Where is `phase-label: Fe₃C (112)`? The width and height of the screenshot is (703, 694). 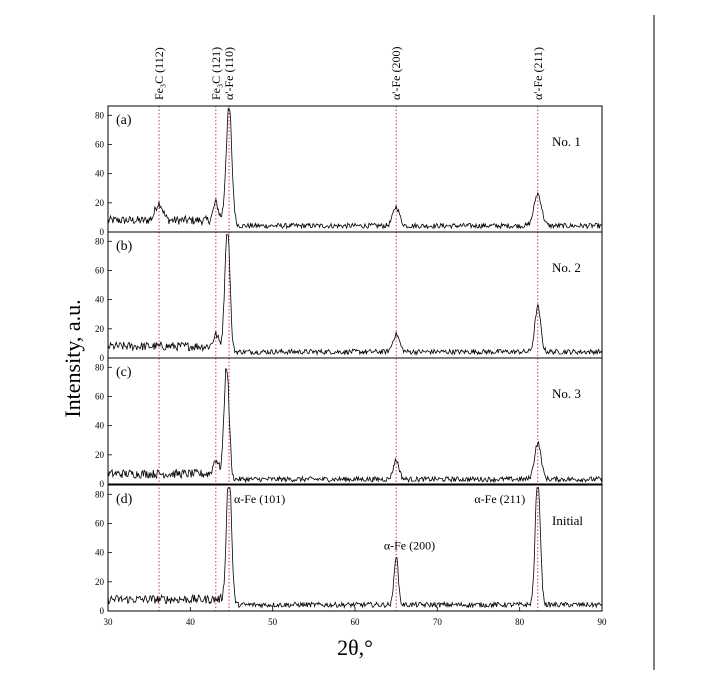 phase-label: Fe₃C (112) is located at coordinates (159, 73).